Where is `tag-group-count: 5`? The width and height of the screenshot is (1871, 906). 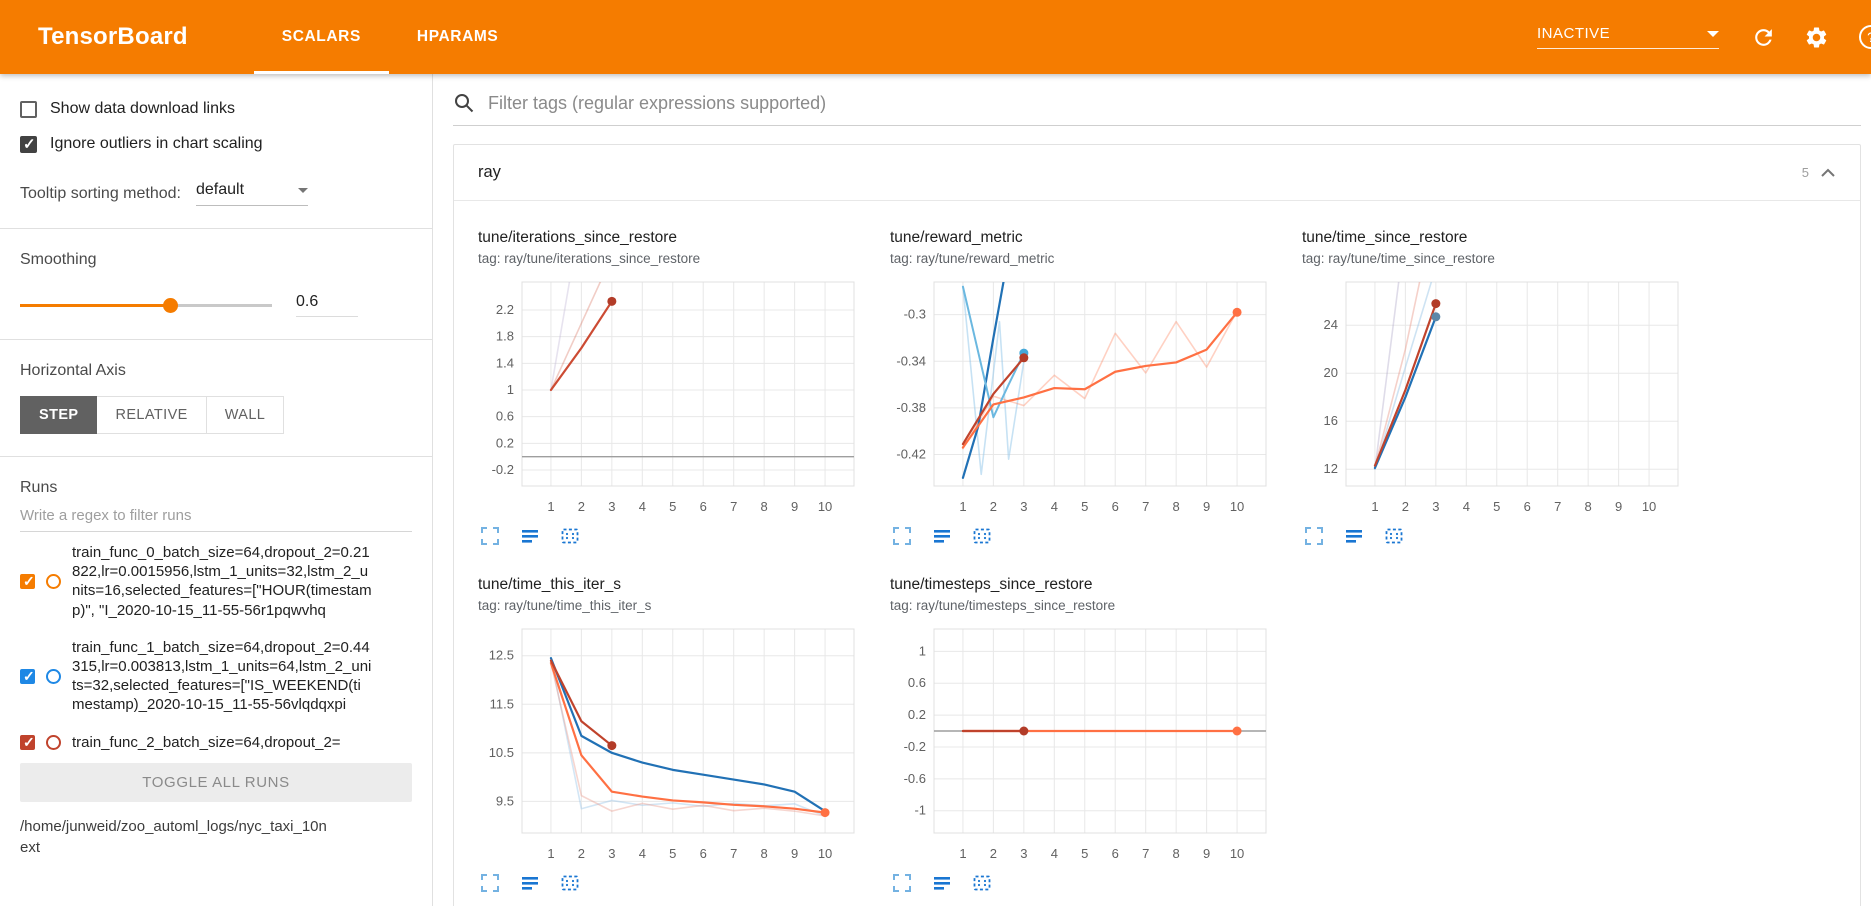 tag-group-count: 5 is located at coordinates (1805, 172).